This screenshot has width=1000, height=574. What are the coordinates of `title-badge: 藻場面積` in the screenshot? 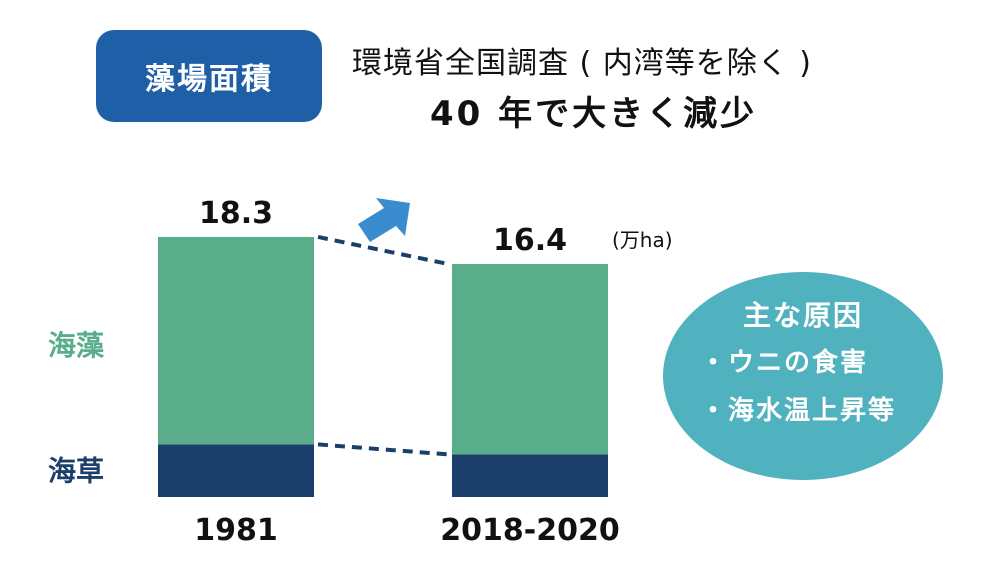 It's located at (209, 76).